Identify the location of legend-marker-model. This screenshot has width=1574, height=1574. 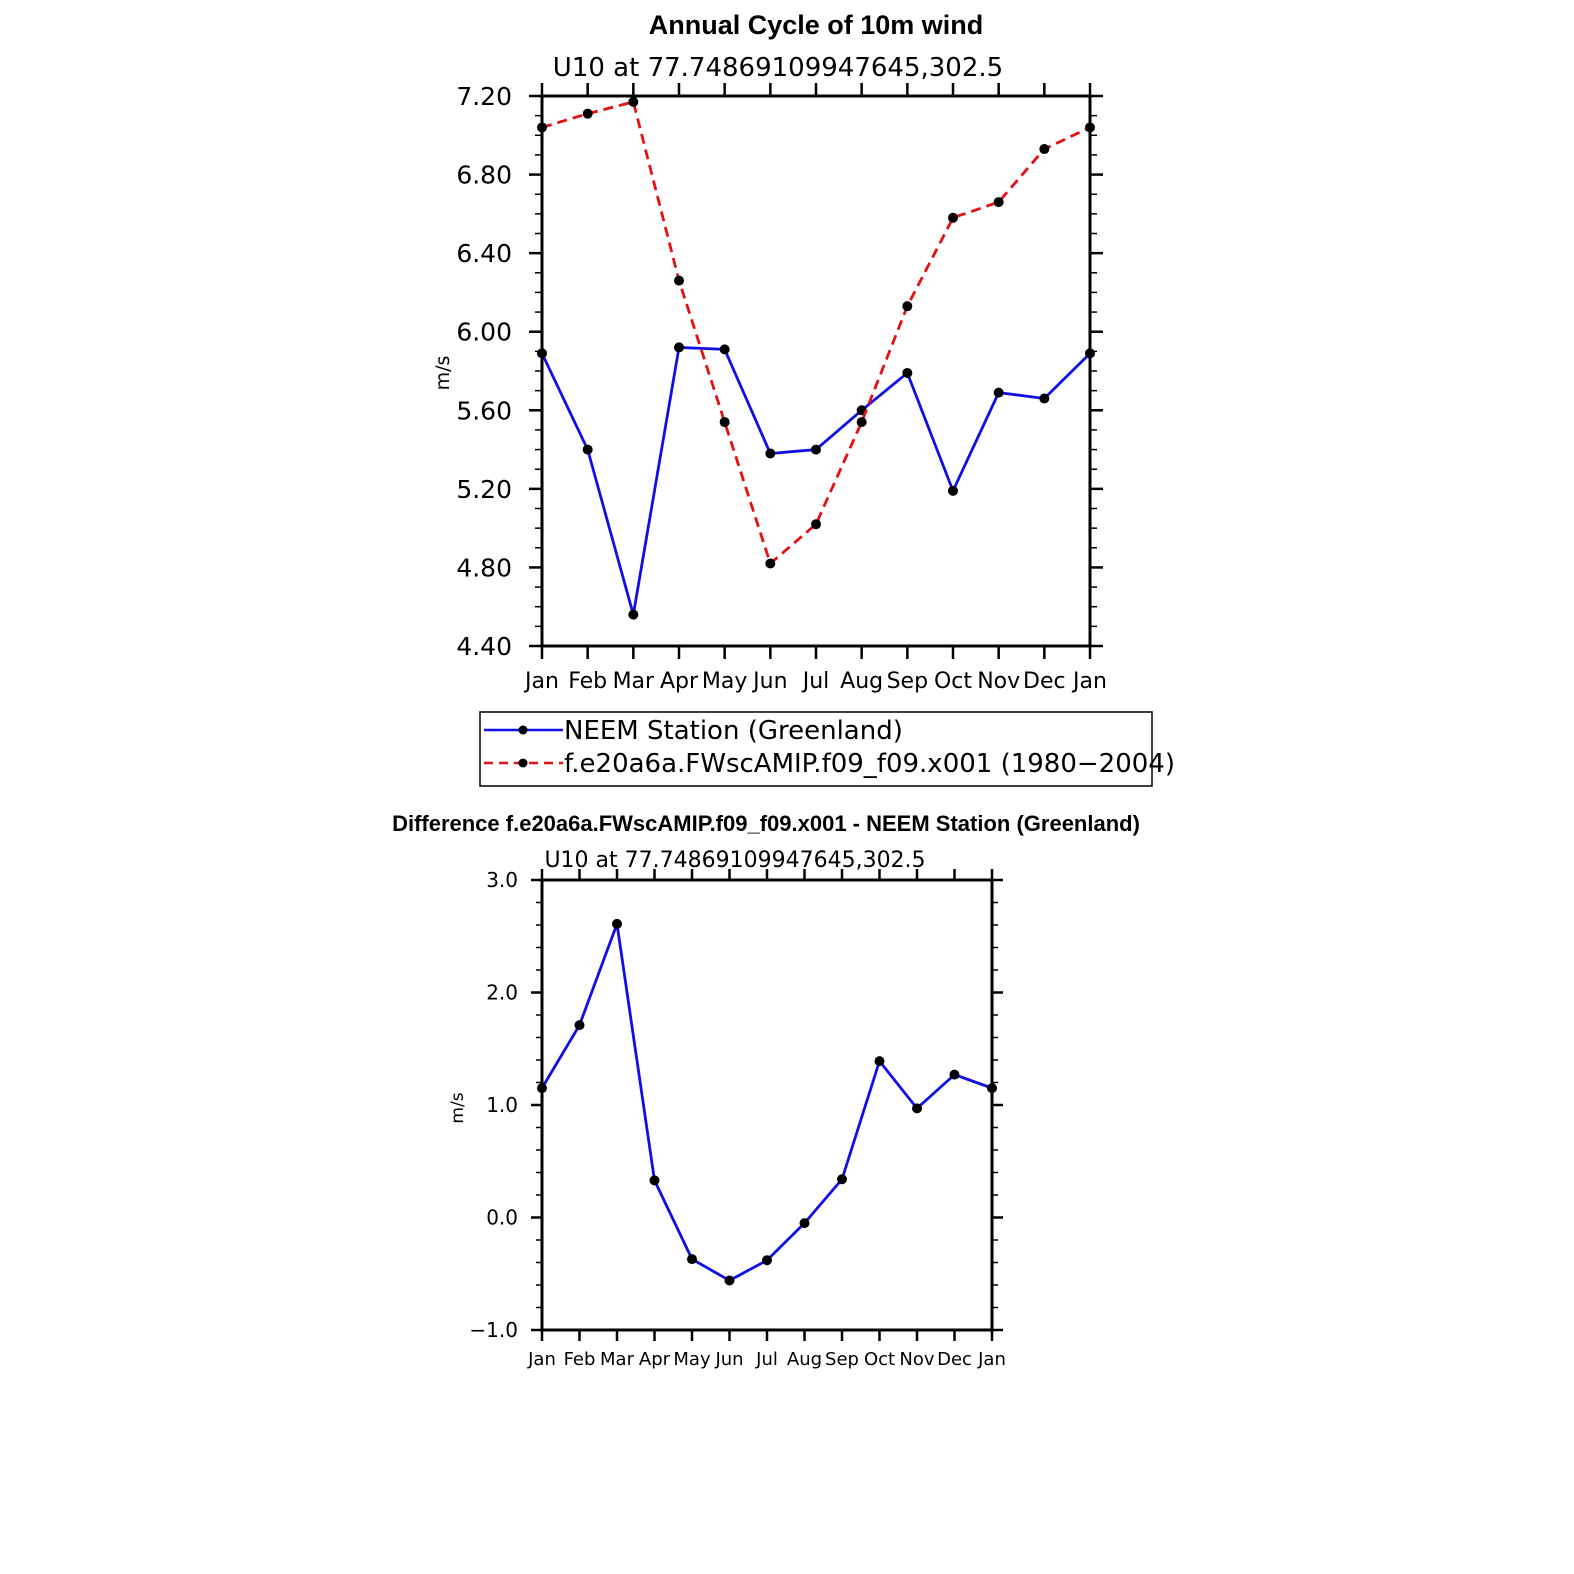
(523, 763).